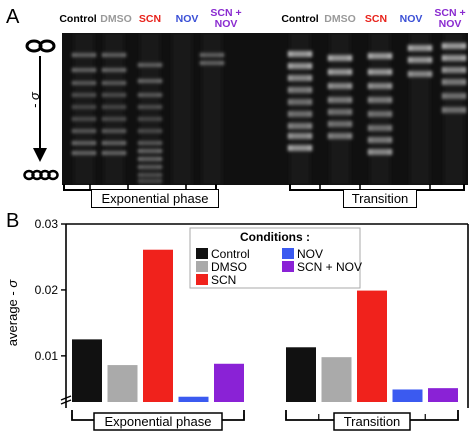 This screenshot has width=474, height=448. I want to click on supercoiling-arrow, so click(41, 110).